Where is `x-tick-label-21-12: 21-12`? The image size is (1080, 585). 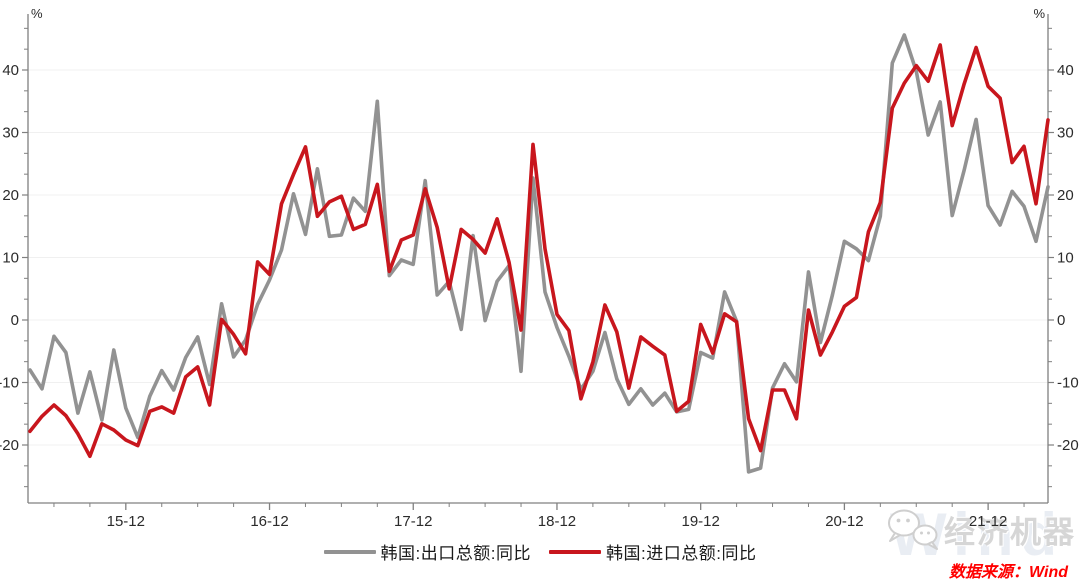 x-tick-label-21-12: 21-12 is located at coordinates (988, 521).